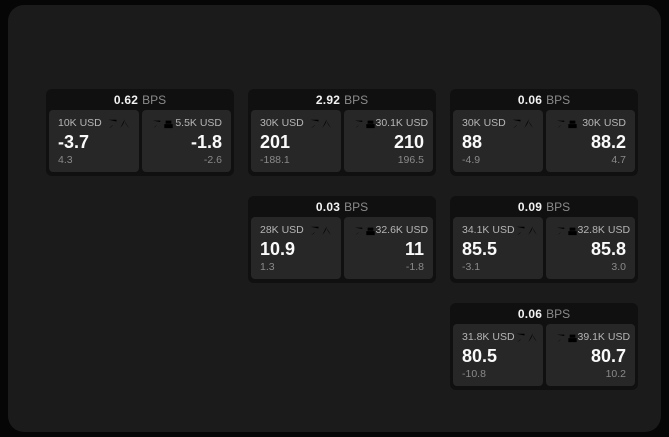 This screenshot has height=437, width=669. Describe the element at coordinates (488, 337) in the screenshot. I see `buy-notional: 31.8K USD` at that location.